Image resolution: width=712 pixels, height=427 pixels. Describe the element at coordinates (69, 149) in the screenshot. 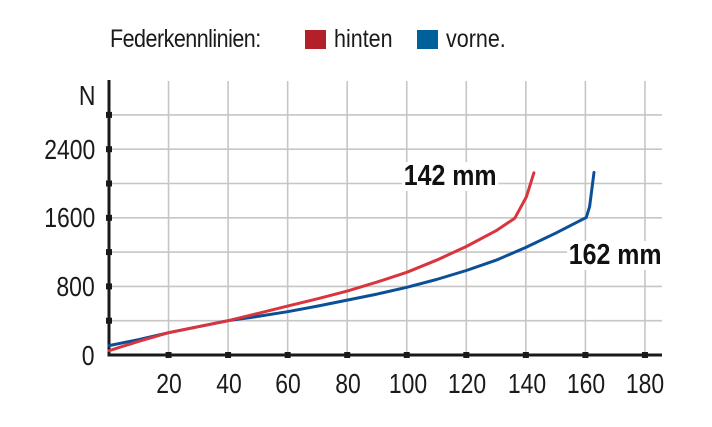

I see `y-tick-label-2400: 2400` at that location.